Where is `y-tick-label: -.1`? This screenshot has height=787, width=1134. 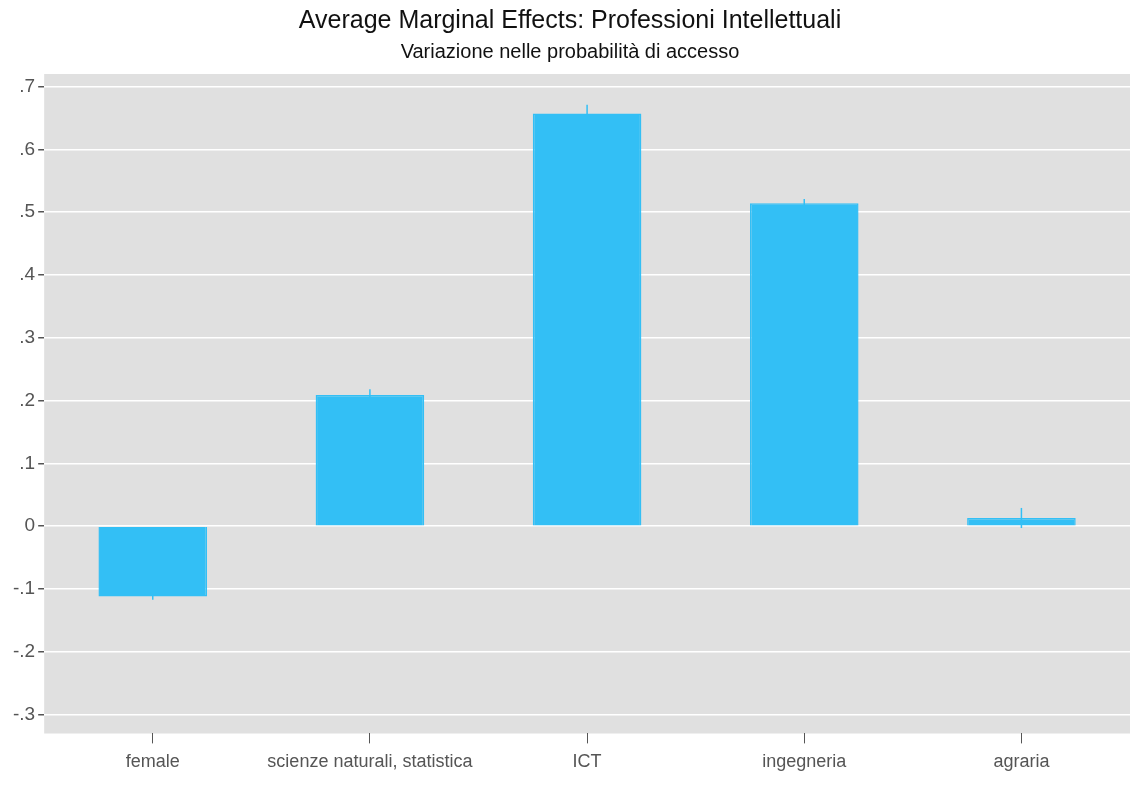
y-tick-label: -.1 is located at coordinates (24, 588).